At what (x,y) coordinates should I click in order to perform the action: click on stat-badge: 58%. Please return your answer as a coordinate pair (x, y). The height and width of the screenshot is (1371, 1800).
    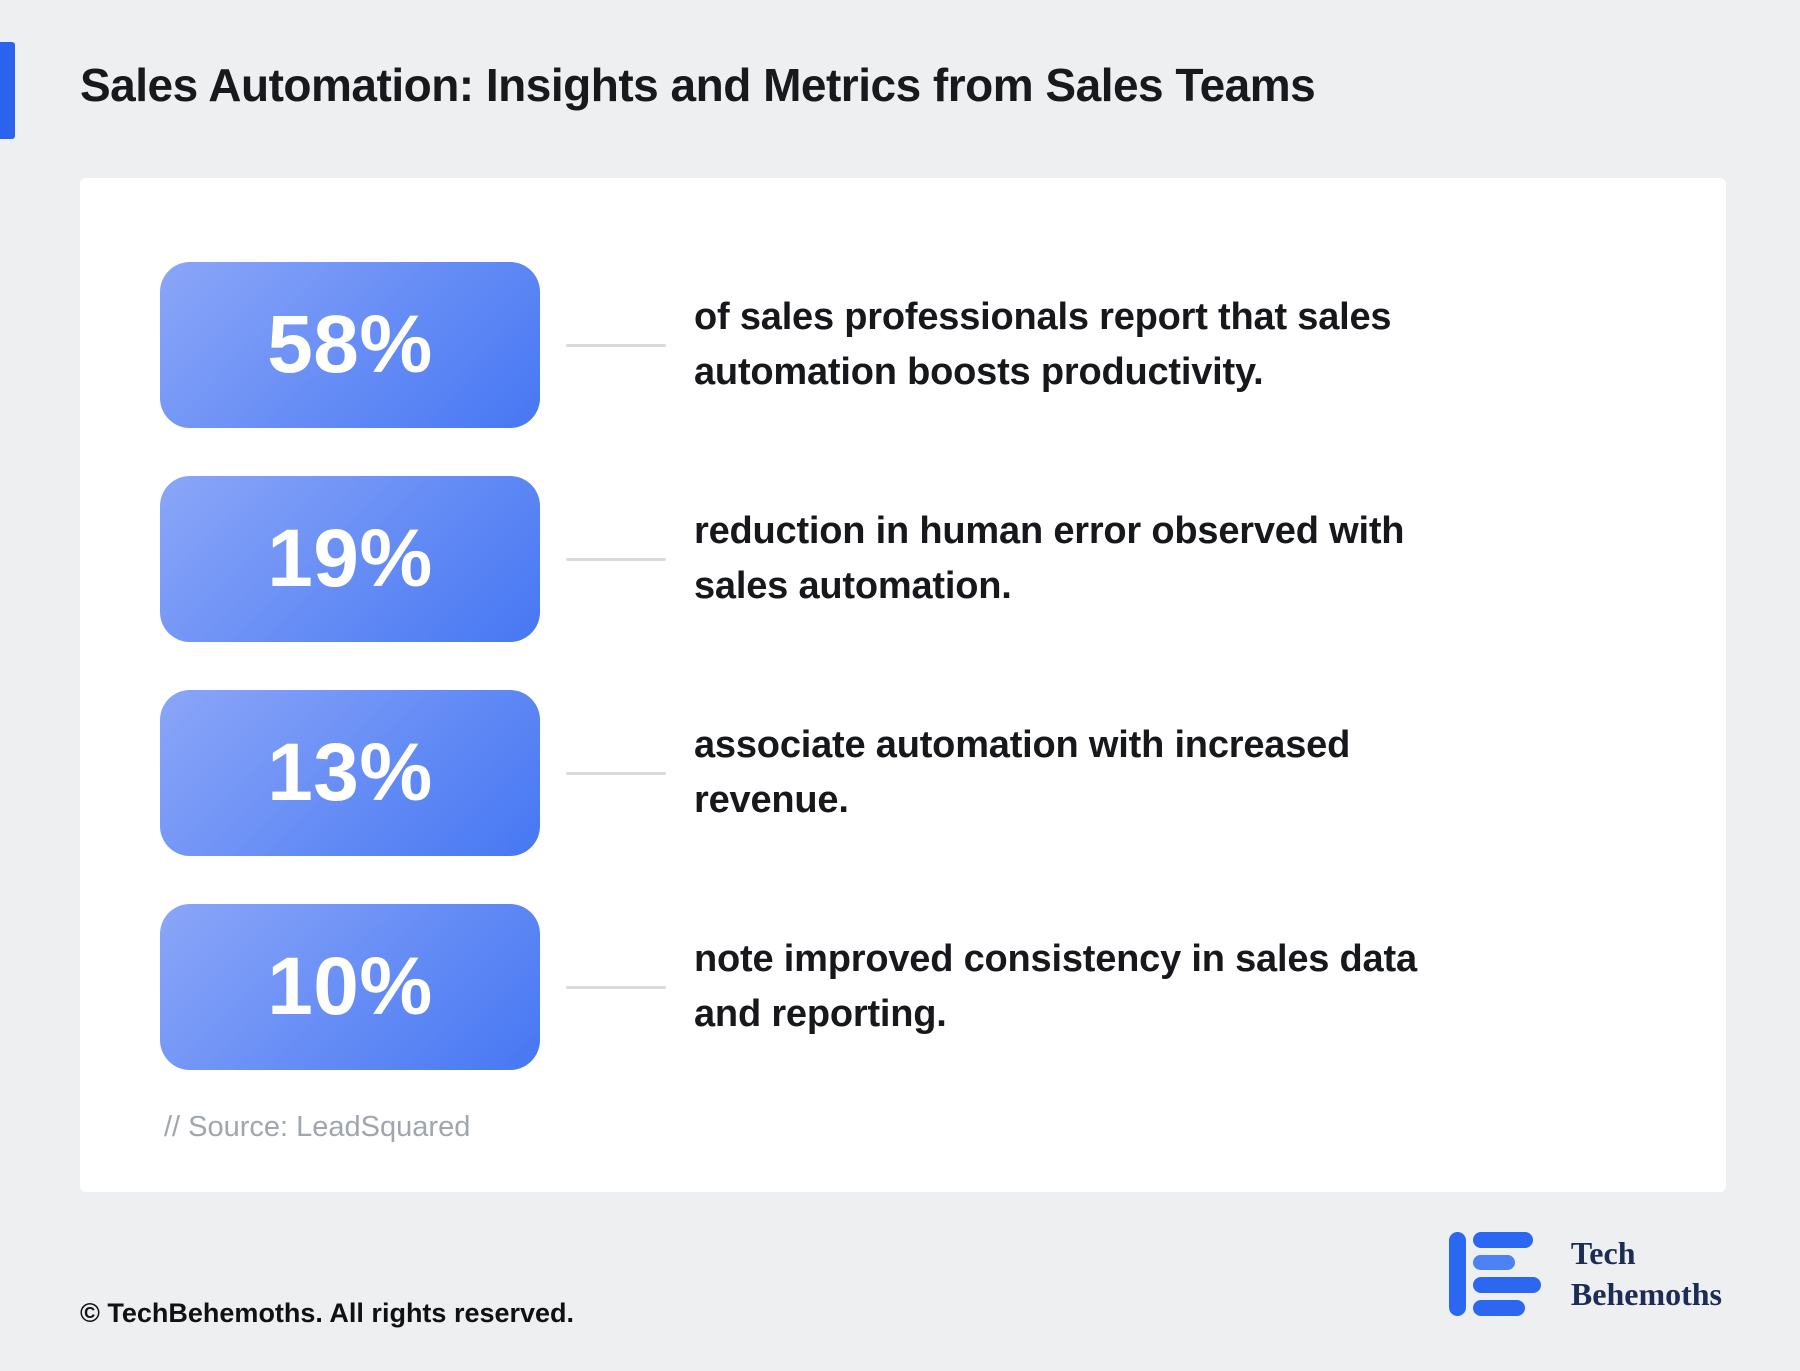
    Looking at the image, I should click on (350, 345).